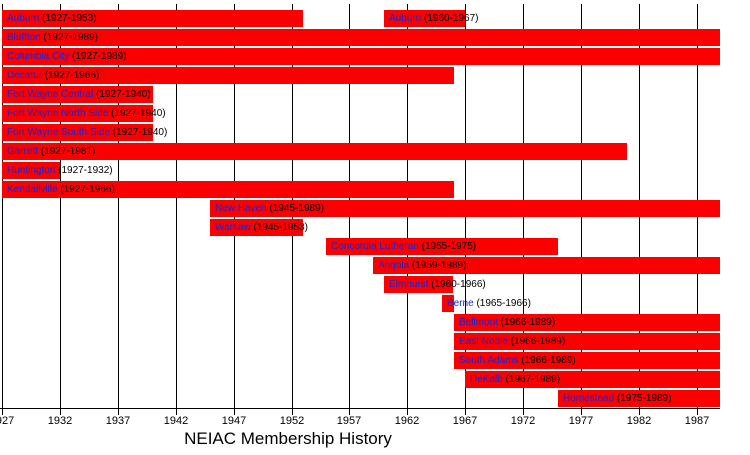 The image size is (750, 455). I want to click on axis-tick-label-1987: 1987, so click(697, 421).